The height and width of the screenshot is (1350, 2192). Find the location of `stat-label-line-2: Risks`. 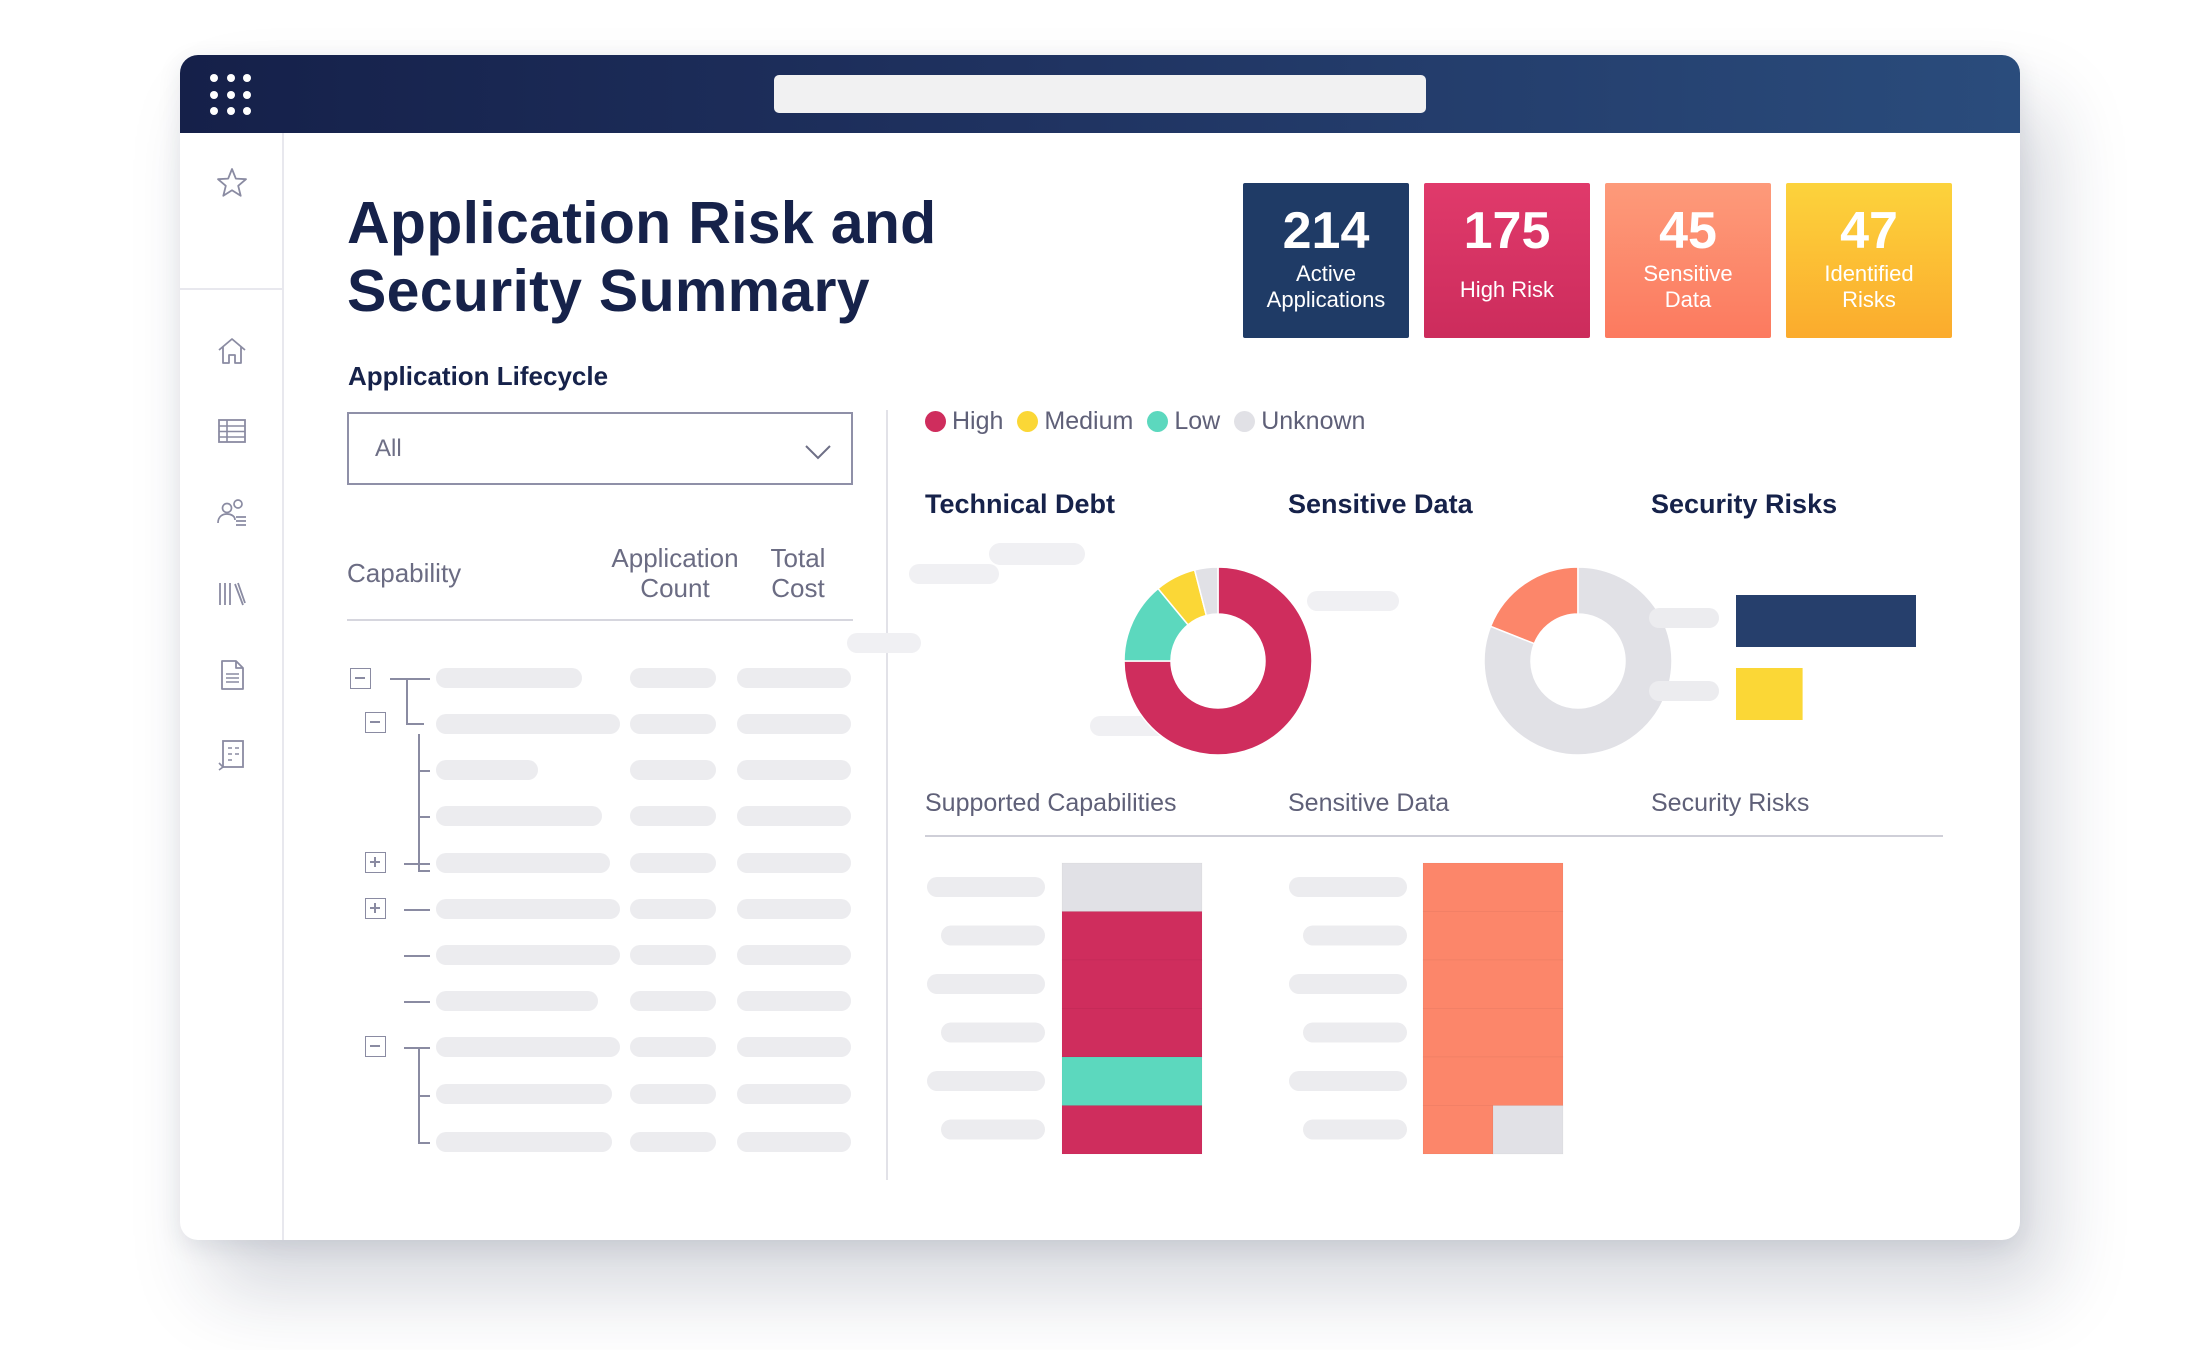

stat-label-line-2: Risks is located at coordinates (1869, 299).